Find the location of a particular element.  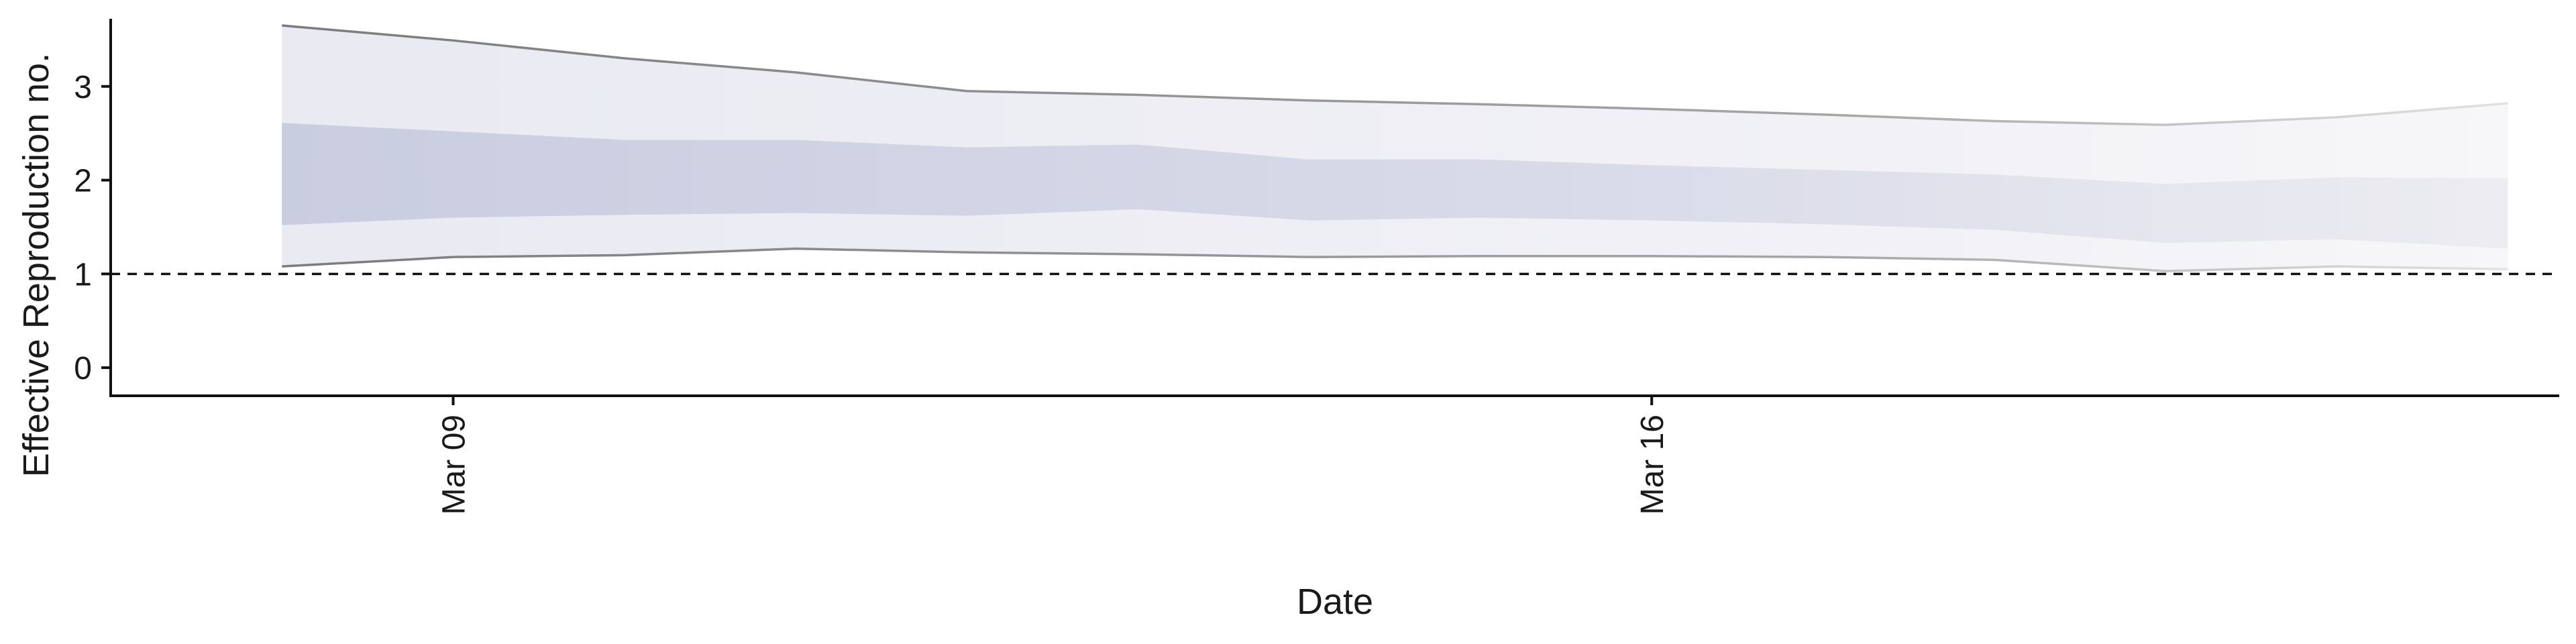

y-axis: 0 1 2 3 is located at coordinates (93, 207).